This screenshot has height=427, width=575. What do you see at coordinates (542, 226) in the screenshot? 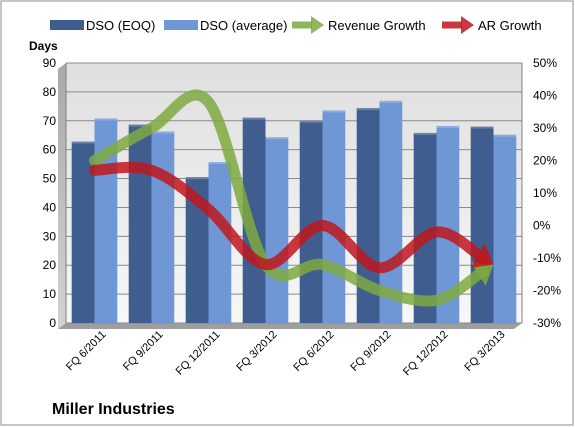
I see `y2-tick-label: 0%` at bounding box center [542, 226].